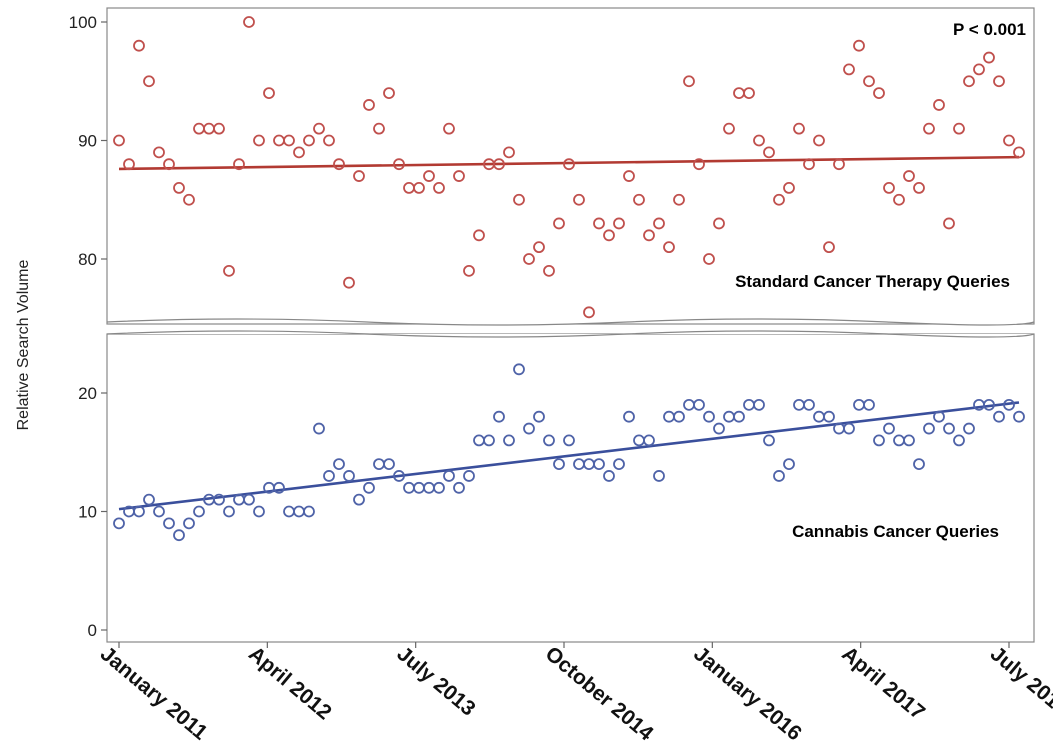 The image size is (1053, 756). What do you see at coordinates (872, 281) in the screenshot?
I see `series-label-standard-therapy: Standard Cancer Therapy Queries` at bounding box center [872, 281].